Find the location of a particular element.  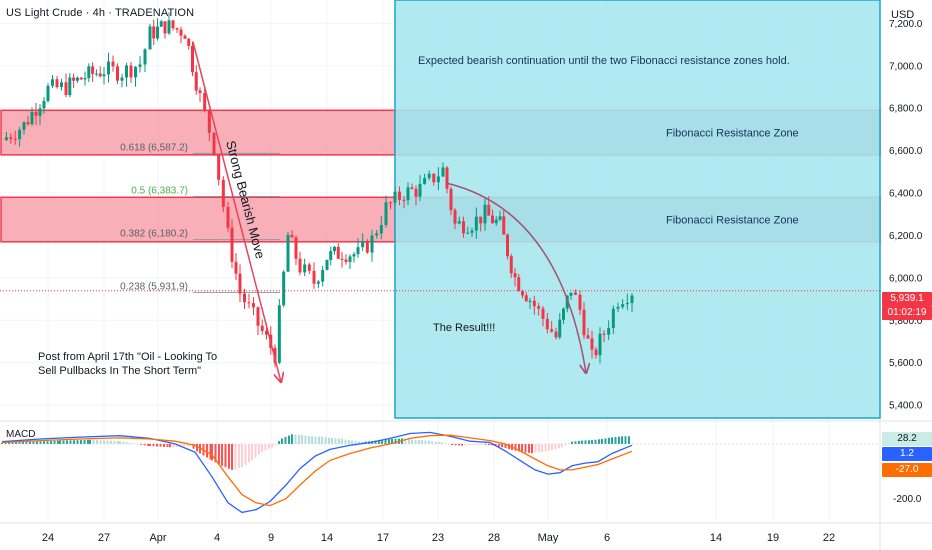

time-tick-0: 24 is located at coordinates (48, 538).